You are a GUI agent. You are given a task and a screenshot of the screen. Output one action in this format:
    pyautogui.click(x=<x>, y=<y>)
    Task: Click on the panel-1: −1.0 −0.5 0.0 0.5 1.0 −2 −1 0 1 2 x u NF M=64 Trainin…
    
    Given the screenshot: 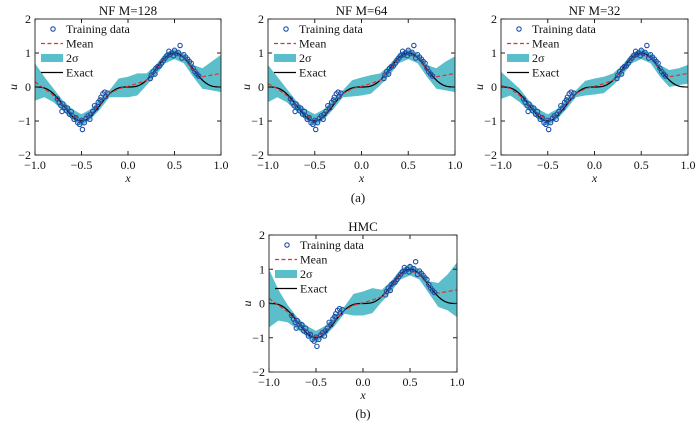 What is the action you would take?
    pyautogui.click(x=351, y=94)
    